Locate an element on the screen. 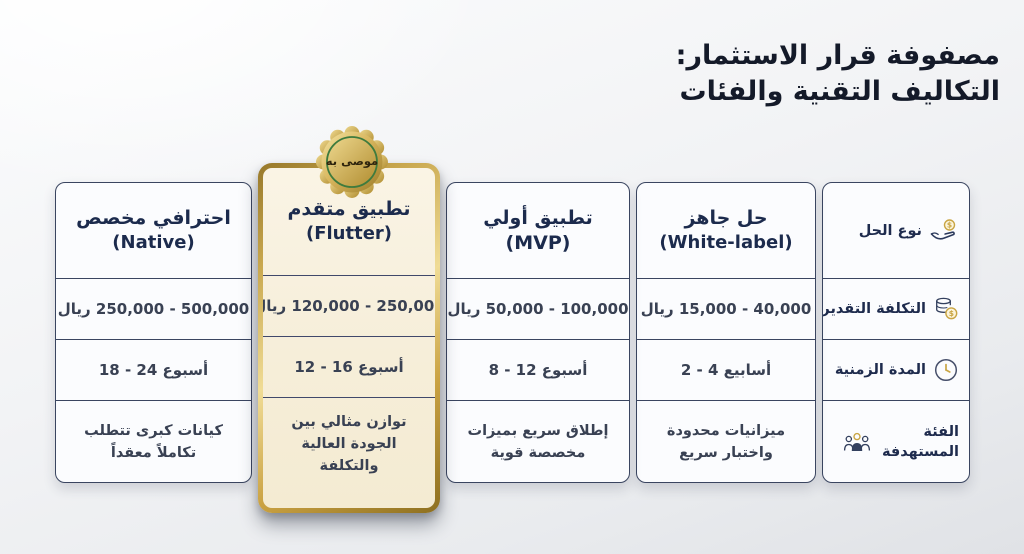 Image resolution: width=1024 pixels, height=554 pixels. row-header-column: $ نوع الحل $ is located at coordinates (896, 332).